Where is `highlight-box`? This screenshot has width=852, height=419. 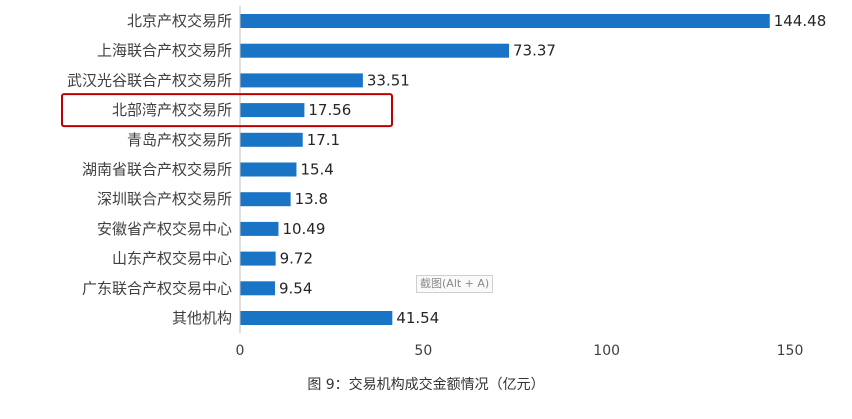
highlight-box is located at coordinates (227, 110).